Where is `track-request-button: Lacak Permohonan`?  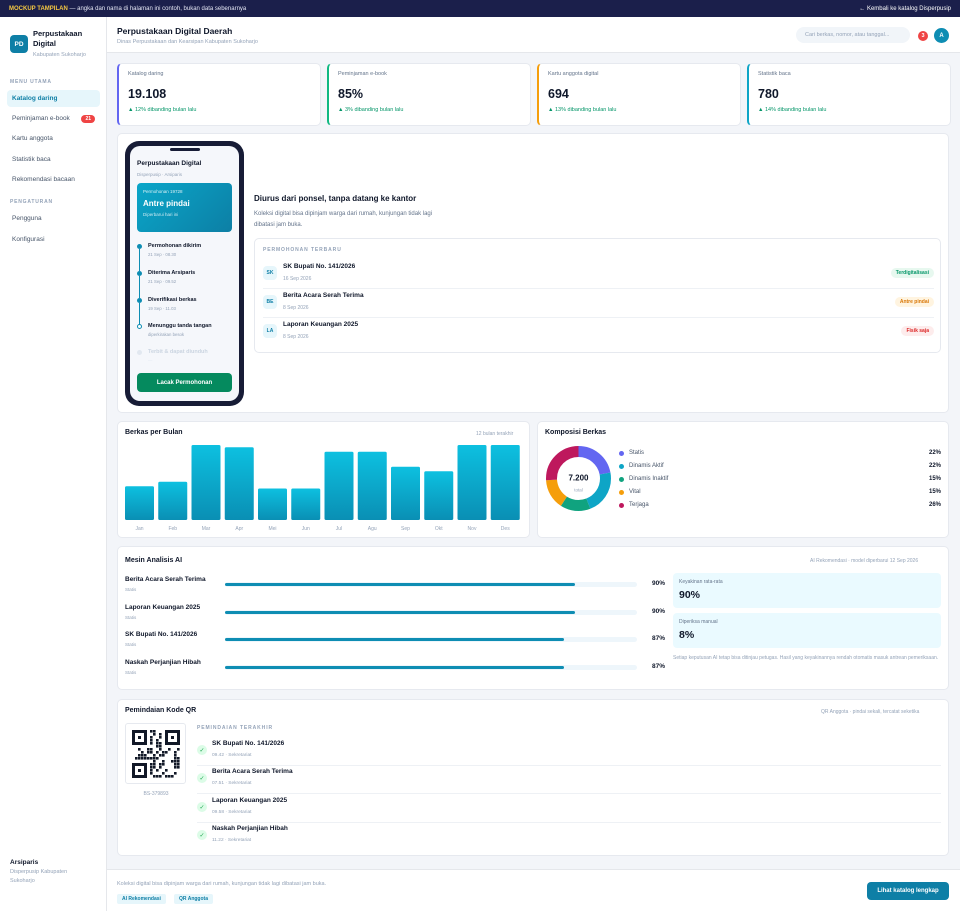 track-request-button: Lacak Permohonan is located at coordinates (184, 382).